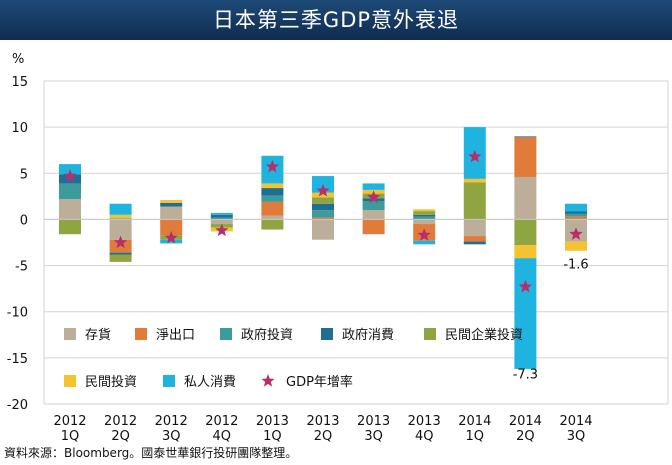  I want to click on legend-label: 淨出口, so click(175, 335).